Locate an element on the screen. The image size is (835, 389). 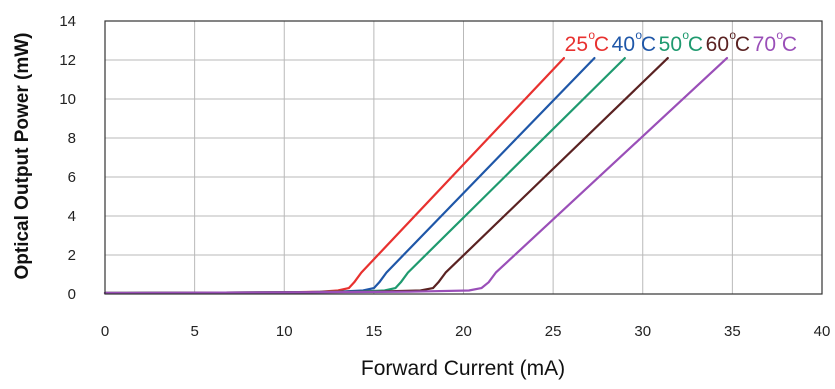
y-axis-ticks: 0 2 4 6 8 10 12 14 is located at coordinates (67, 158).